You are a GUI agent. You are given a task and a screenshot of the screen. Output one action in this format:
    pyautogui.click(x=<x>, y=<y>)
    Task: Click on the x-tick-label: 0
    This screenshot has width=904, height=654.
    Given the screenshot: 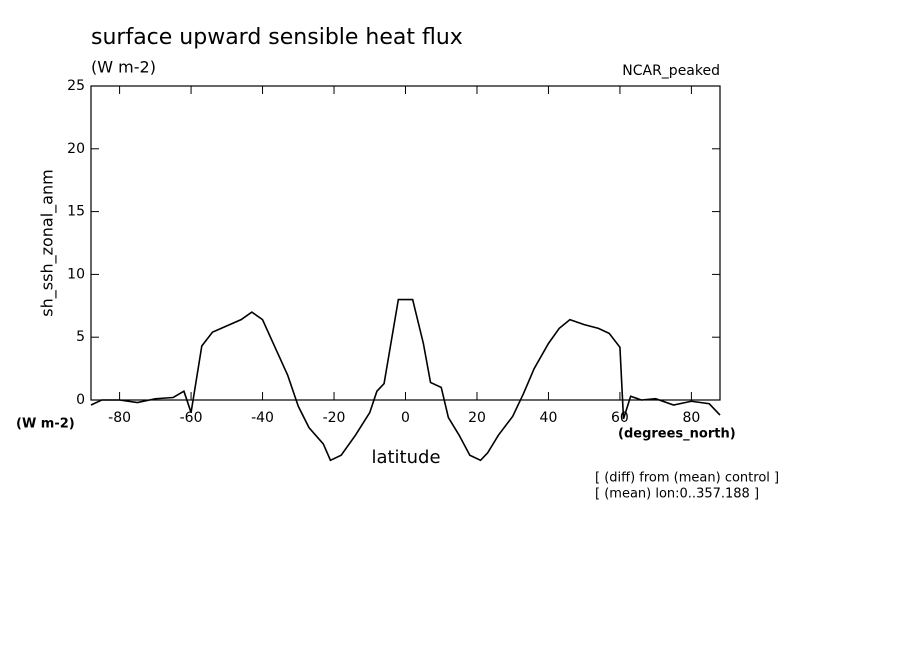 What is the action you would take?
    pyautogui.click(x=405, y=418)
    